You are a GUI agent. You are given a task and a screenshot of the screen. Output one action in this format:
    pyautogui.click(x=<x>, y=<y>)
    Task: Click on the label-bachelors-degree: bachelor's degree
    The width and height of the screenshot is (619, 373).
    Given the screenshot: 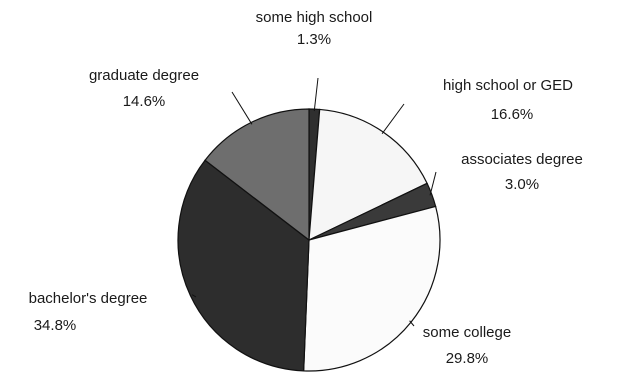 What is the action you would take?
    pyautogui.click(x=88, y=298)
    